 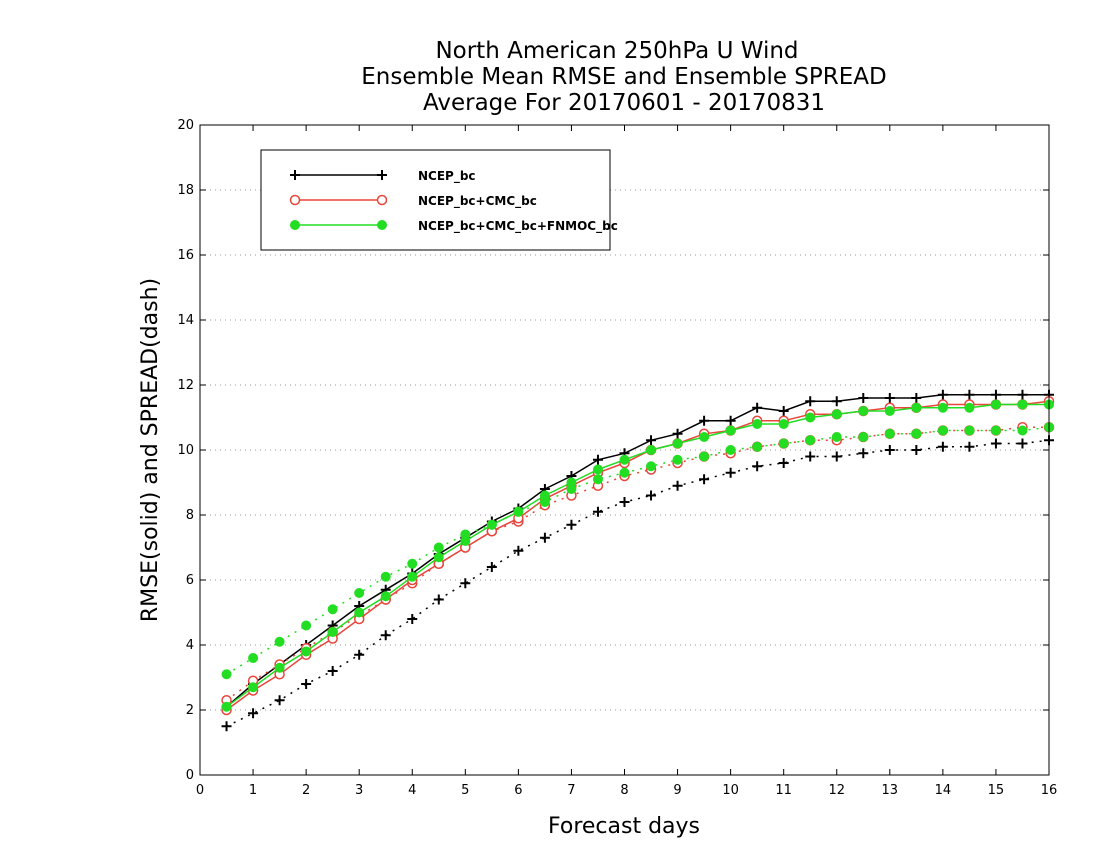 I want to click on x-tick-label-7: 7, so click(x=571, y=790).